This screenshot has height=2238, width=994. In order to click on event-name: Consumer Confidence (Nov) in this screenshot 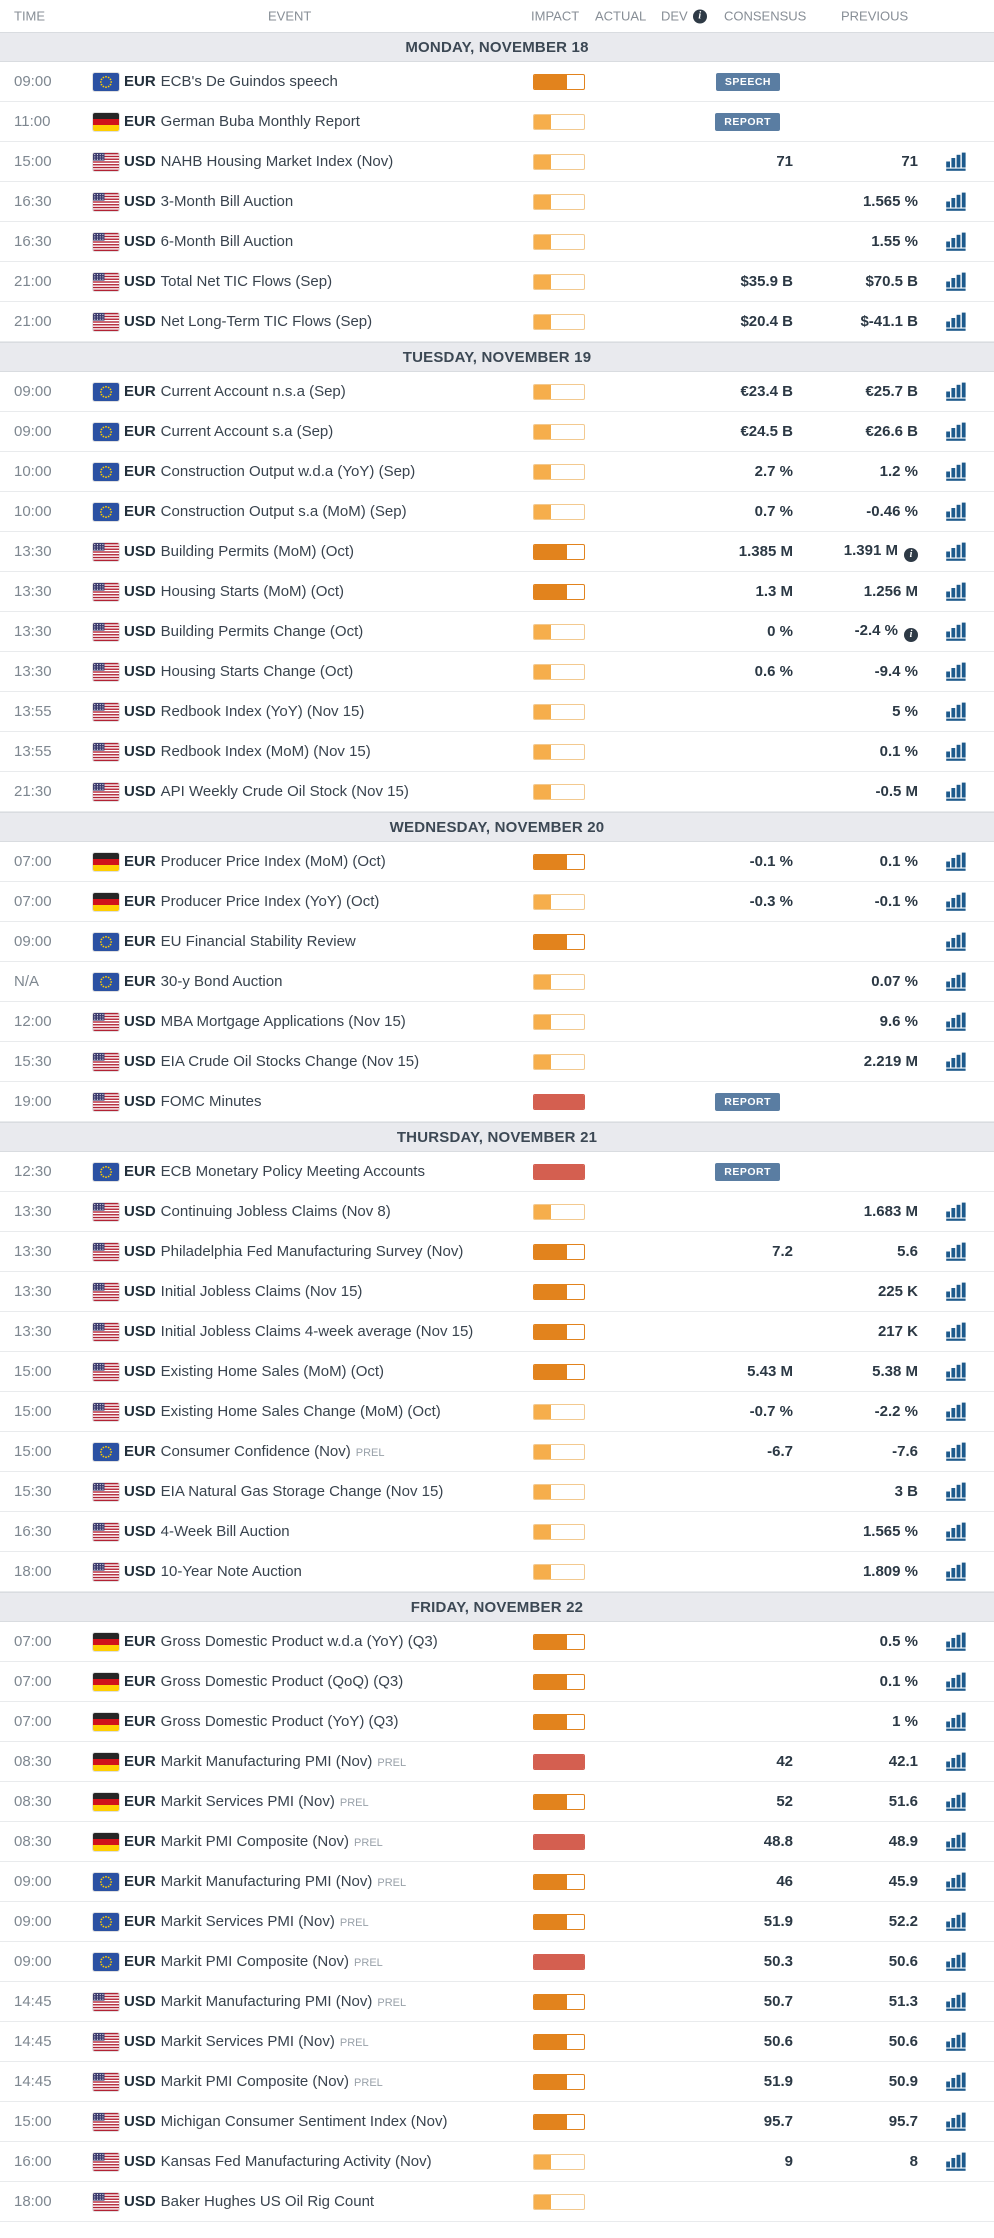, I will do `click(255, 1451)`.